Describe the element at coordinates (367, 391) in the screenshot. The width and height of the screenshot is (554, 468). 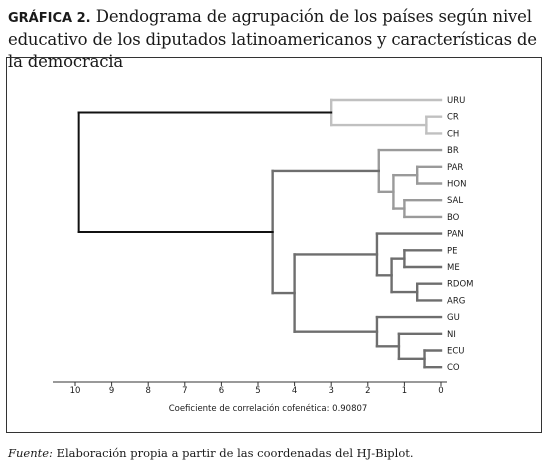
I see `x-tick-label-2: 2` at that location.